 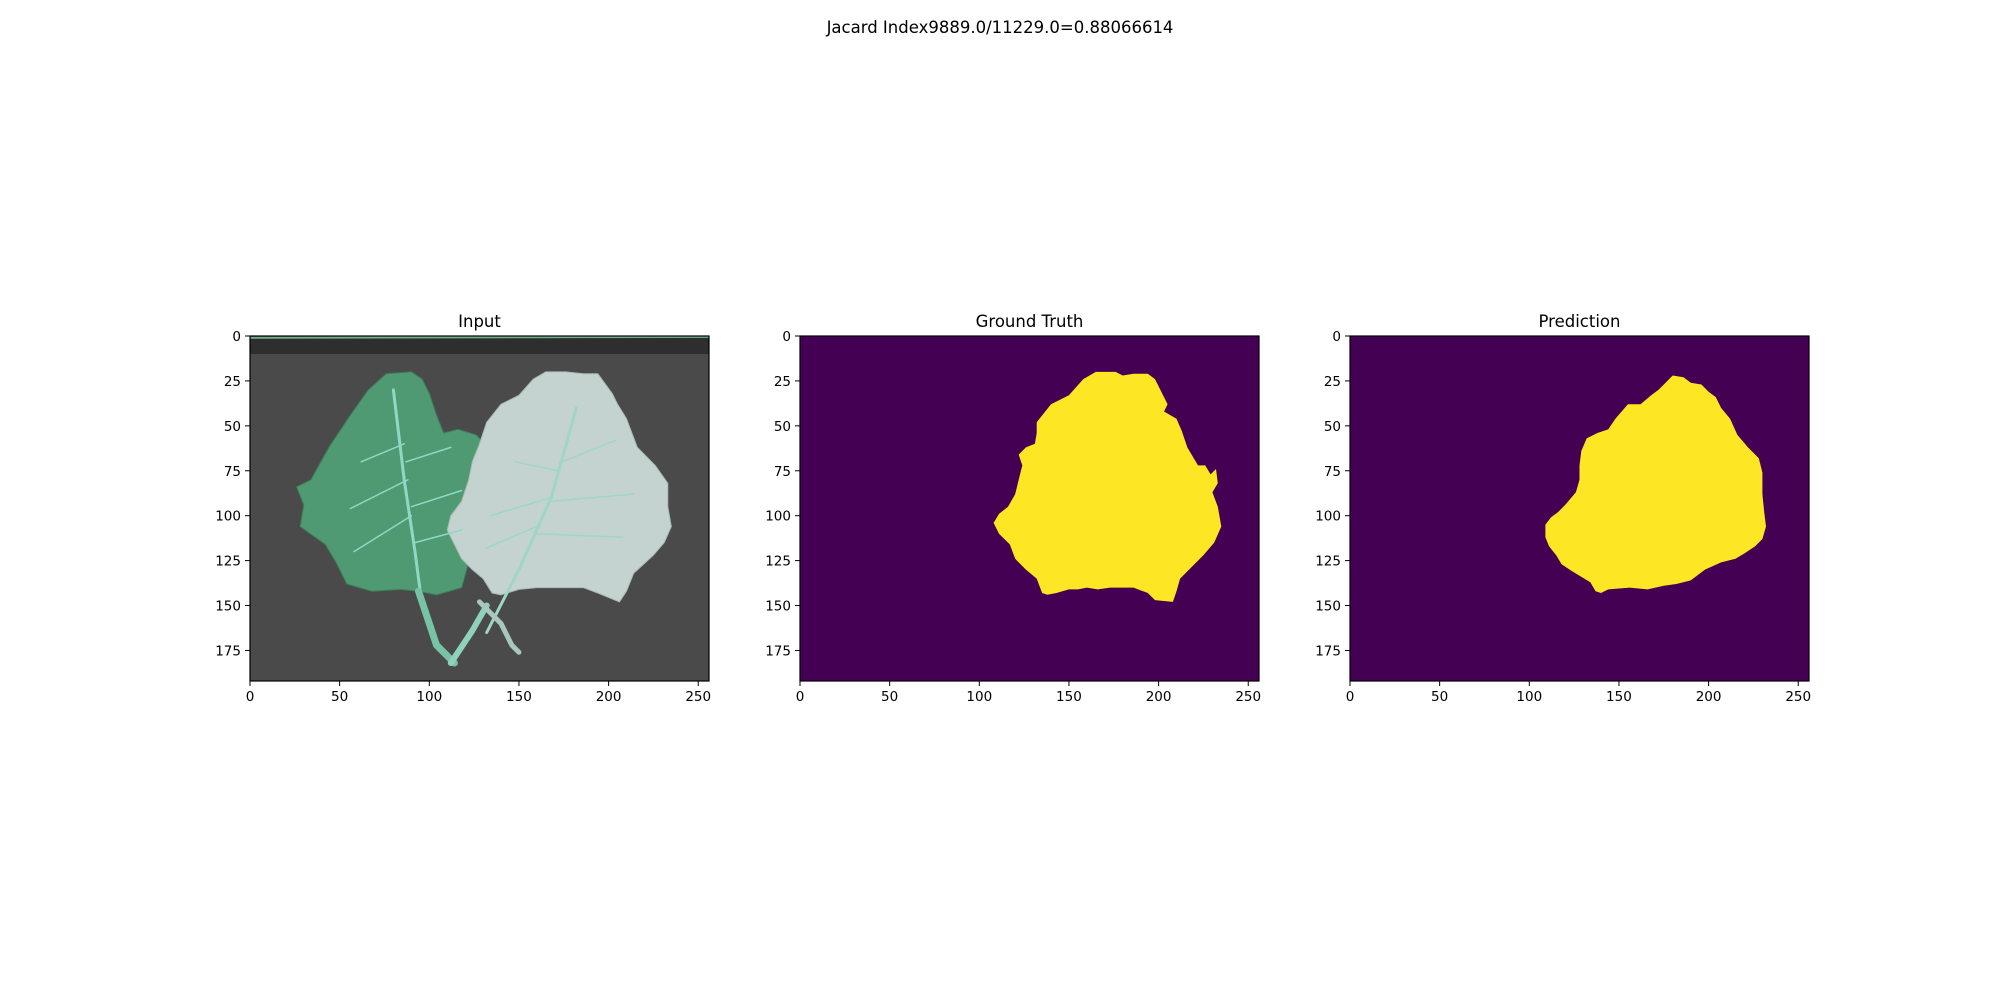 What do you see at coordinates (1529, 697) in the screenshot?
I see `prediction-x-tick-label: 100` at bounding box center [1529, 697].